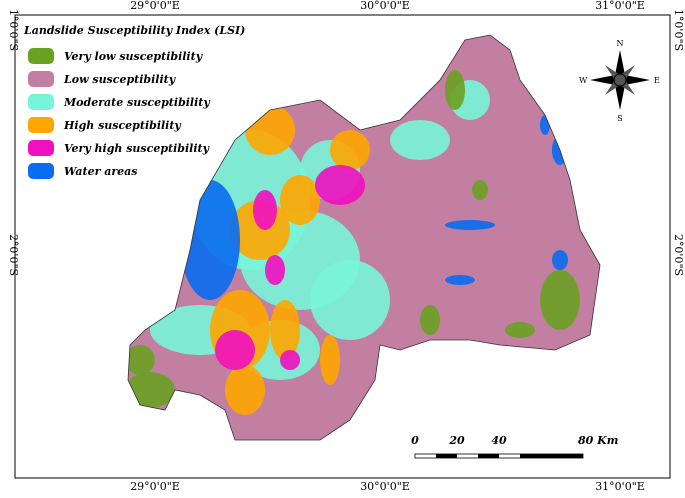 Image resolution: width=685 pixels, height=498 pixels. Describe the element at coordinates (134, 30) in the screenshot. I see `legend-title: Landslide Susceptibility Index (LSI)` at that location.